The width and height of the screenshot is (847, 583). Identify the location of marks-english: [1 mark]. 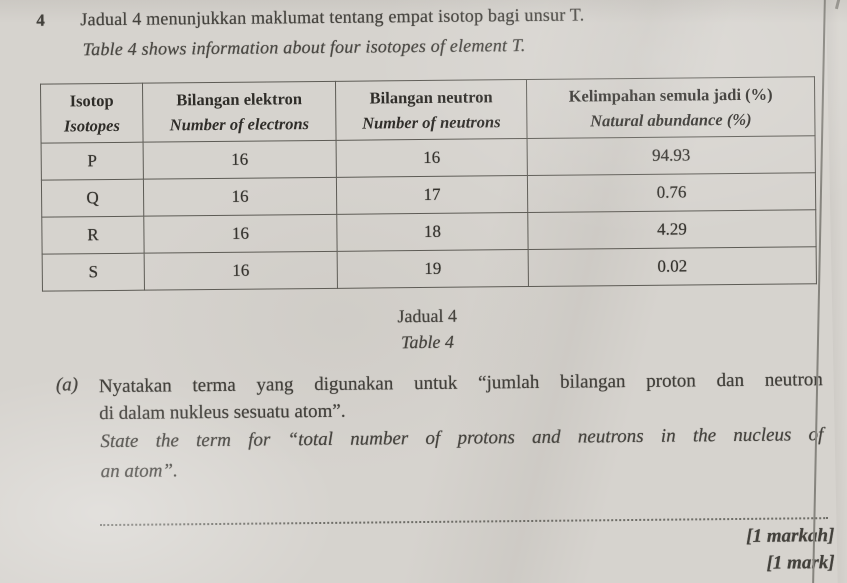
(800, 563).